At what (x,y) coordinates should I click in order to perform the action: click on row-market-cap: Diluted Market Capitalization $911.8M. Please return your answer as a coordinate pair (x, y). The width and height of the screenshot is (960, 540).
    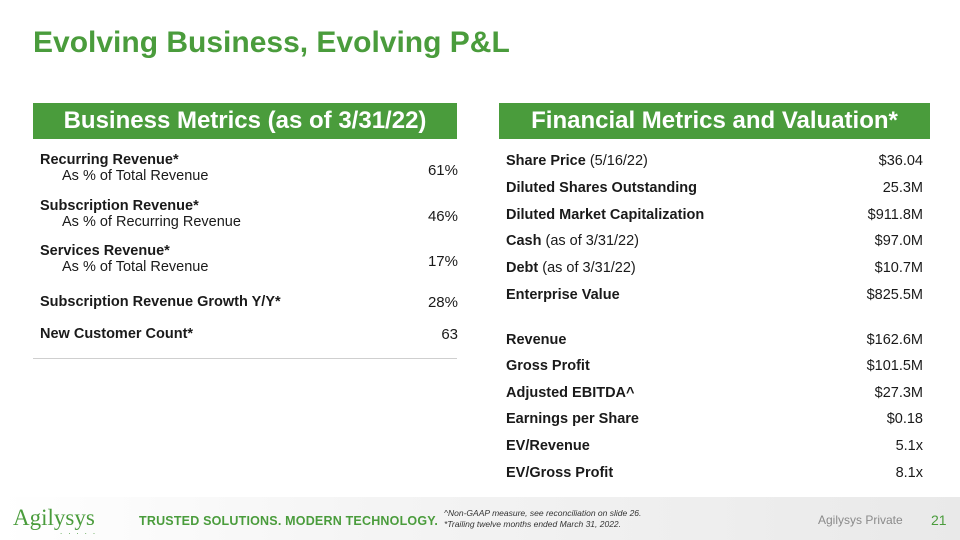
    Looking at the image, I should click on (714, 215).